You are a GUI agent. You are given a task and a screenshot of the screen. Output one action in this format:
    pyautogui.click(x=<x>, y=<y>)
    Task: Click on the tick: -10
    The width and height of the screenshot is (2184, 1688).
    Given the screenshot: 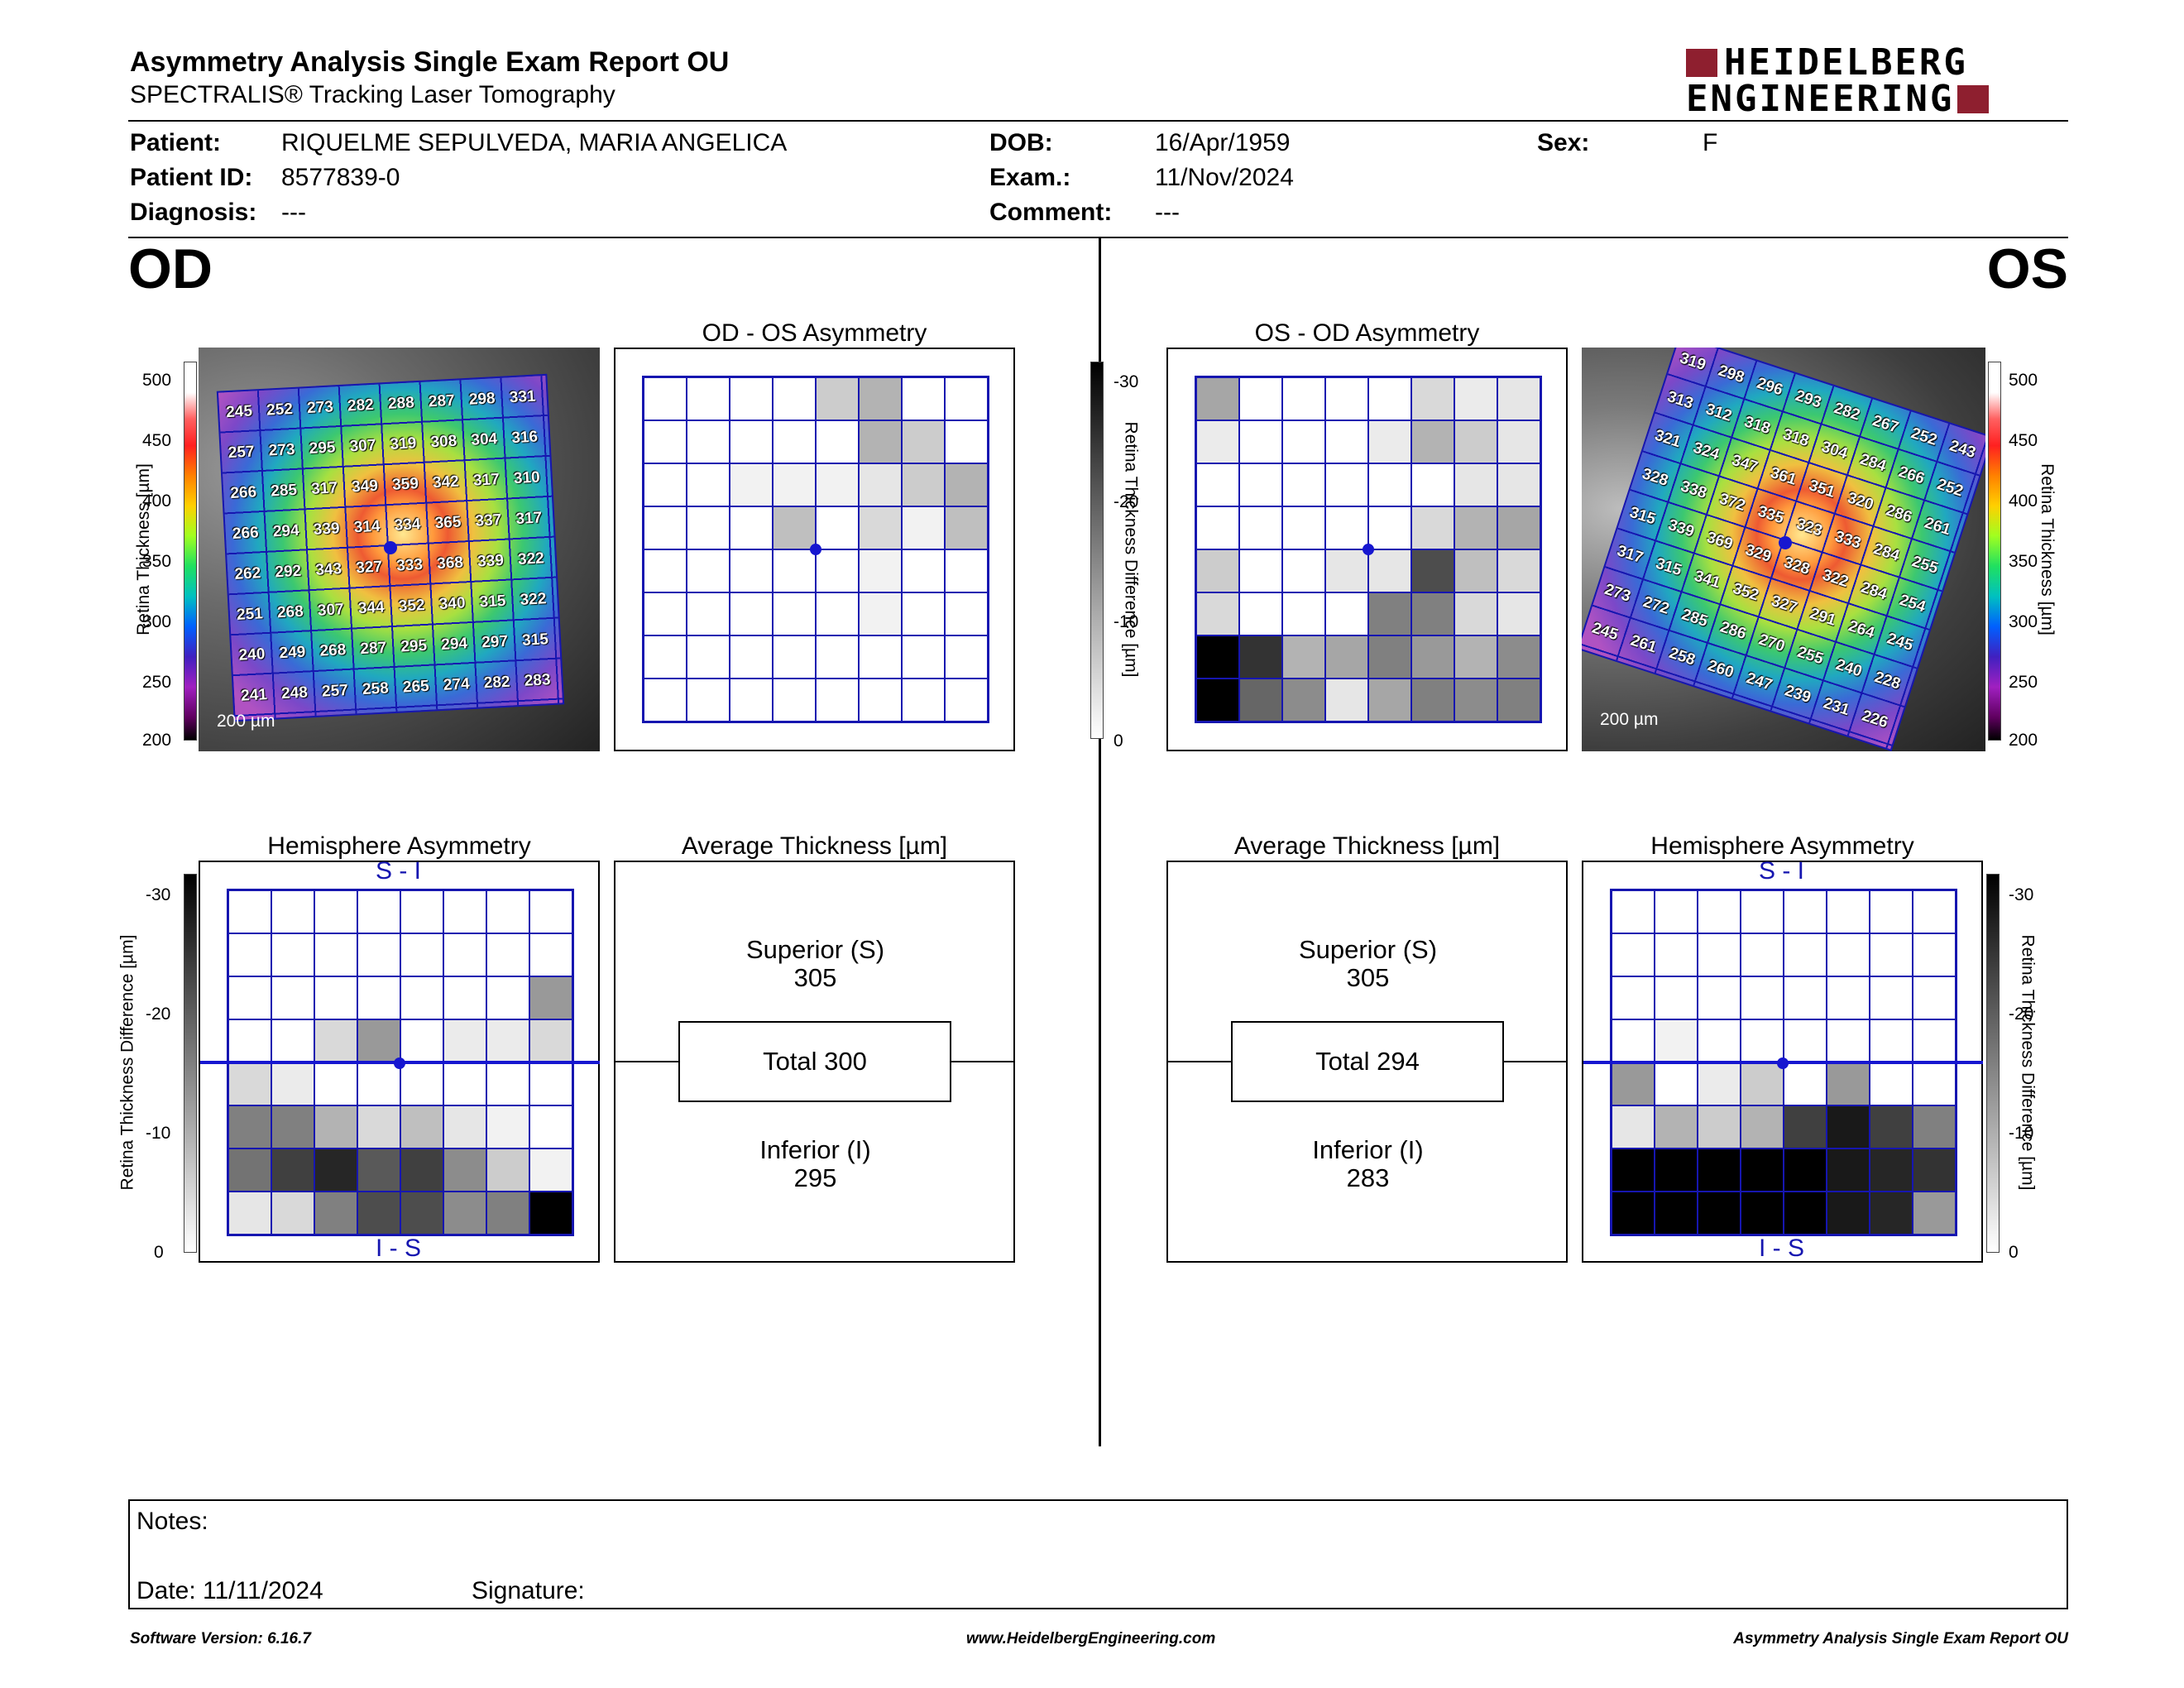 What is the action you would take?
    pyautogui.click(x=2021, y=1133)
    